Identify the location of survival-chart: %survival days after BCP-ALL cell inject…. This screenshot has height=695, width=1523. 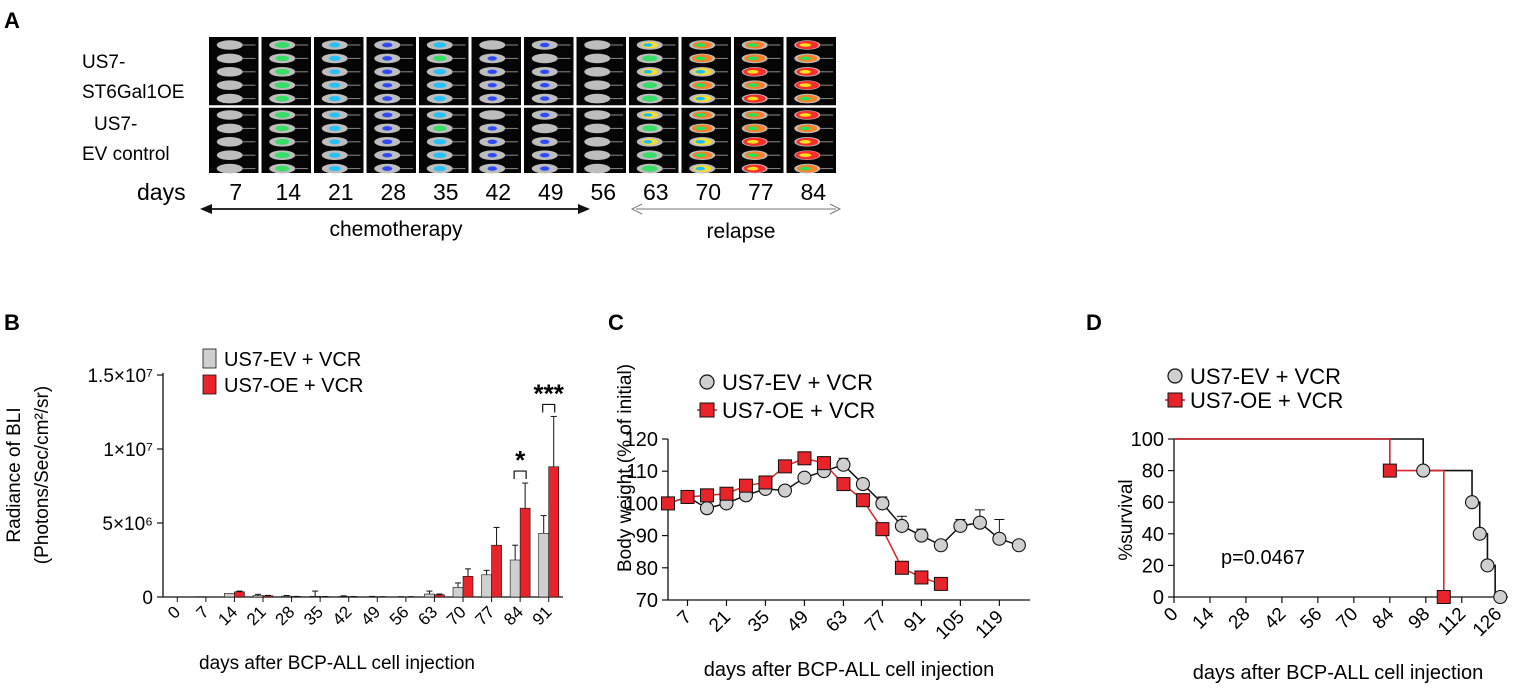
(1312, 524).